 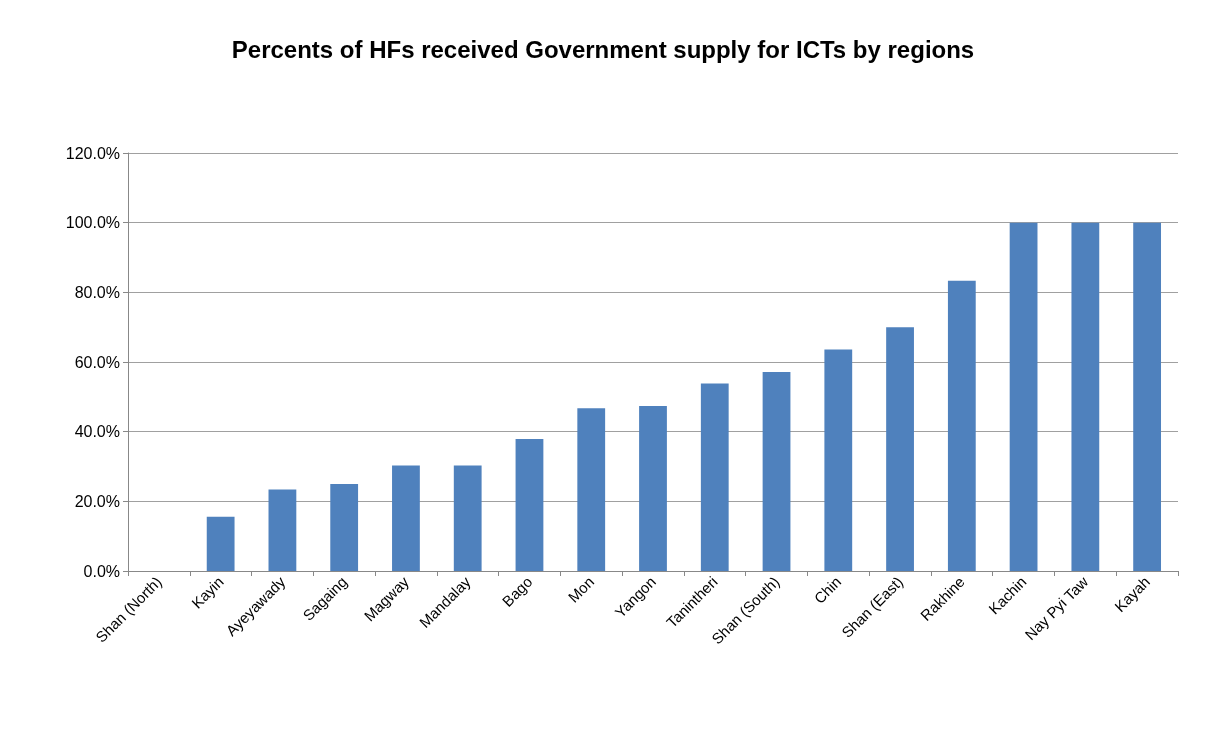 I want to click on y-tick-label: 120.0%, so click(x=92, y=153).